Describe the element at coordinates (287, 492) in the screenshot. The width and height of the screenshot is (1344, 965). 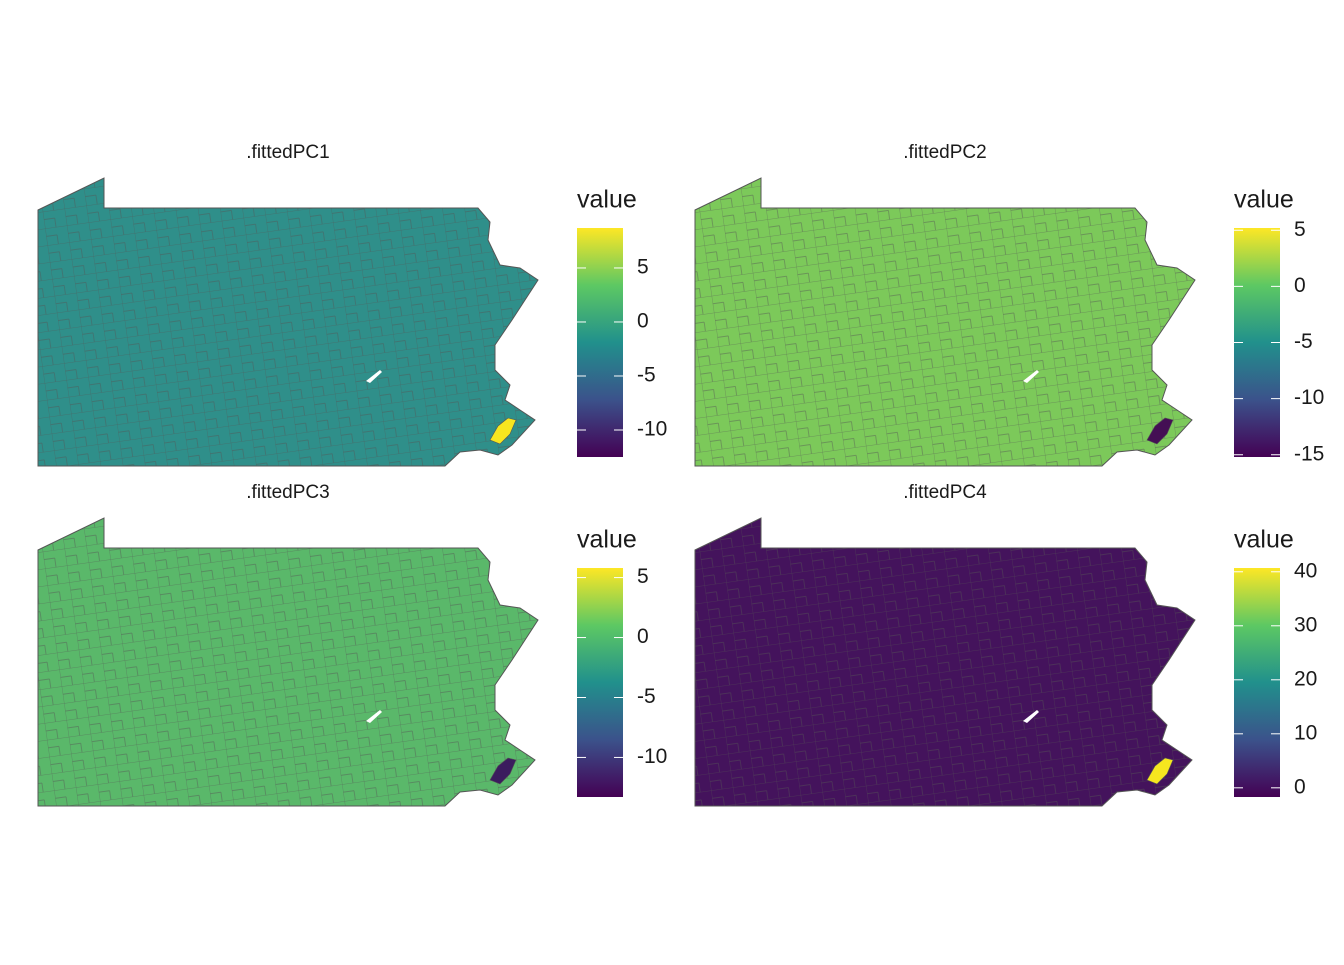
I see `panel-title: .fittedPC3` at that location.